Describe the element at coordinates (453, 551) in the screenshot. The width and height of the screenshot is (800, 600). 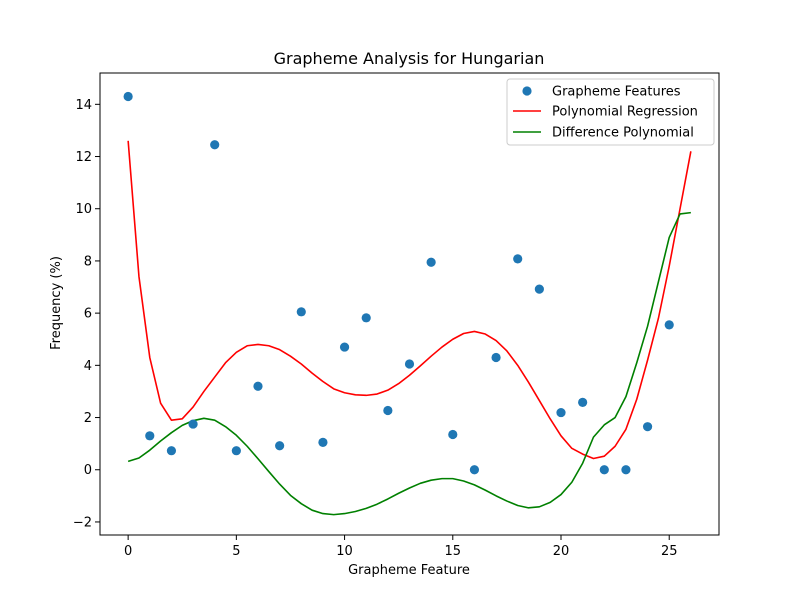
I see `x-tick-label: 15` at that location.